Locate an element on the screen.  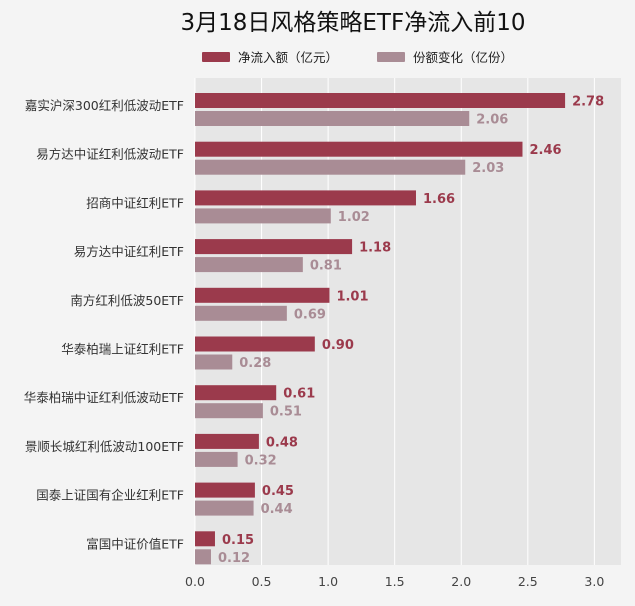
inflow-value-label-4: 1.01 is located at coordinates (352, 296).